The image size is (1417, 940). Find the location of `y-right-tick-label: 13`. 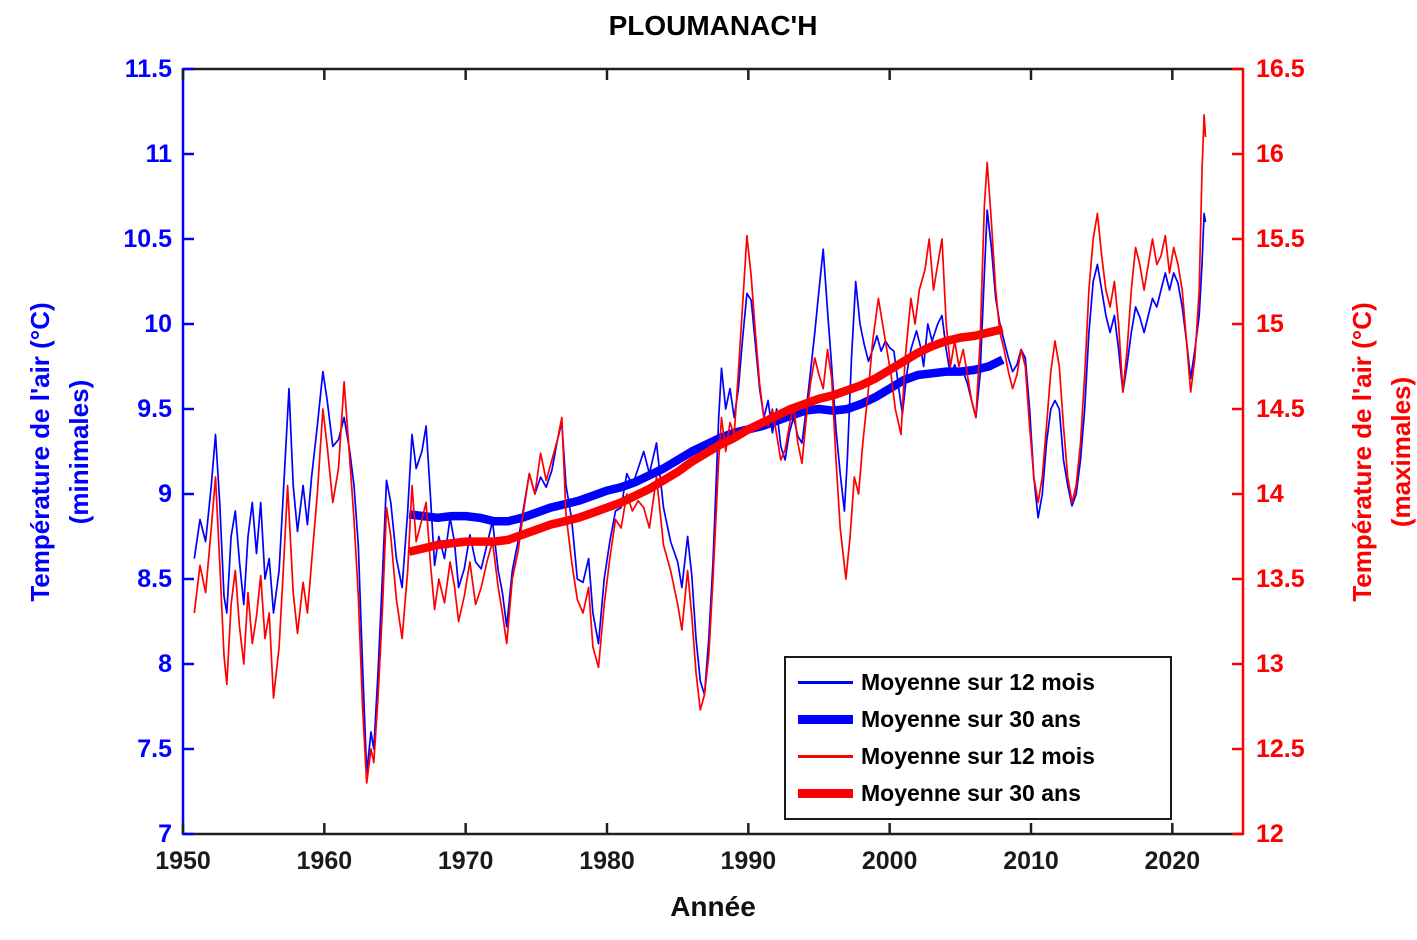

y-right-tick-label: 13 is located at coordinates (1270, 664).